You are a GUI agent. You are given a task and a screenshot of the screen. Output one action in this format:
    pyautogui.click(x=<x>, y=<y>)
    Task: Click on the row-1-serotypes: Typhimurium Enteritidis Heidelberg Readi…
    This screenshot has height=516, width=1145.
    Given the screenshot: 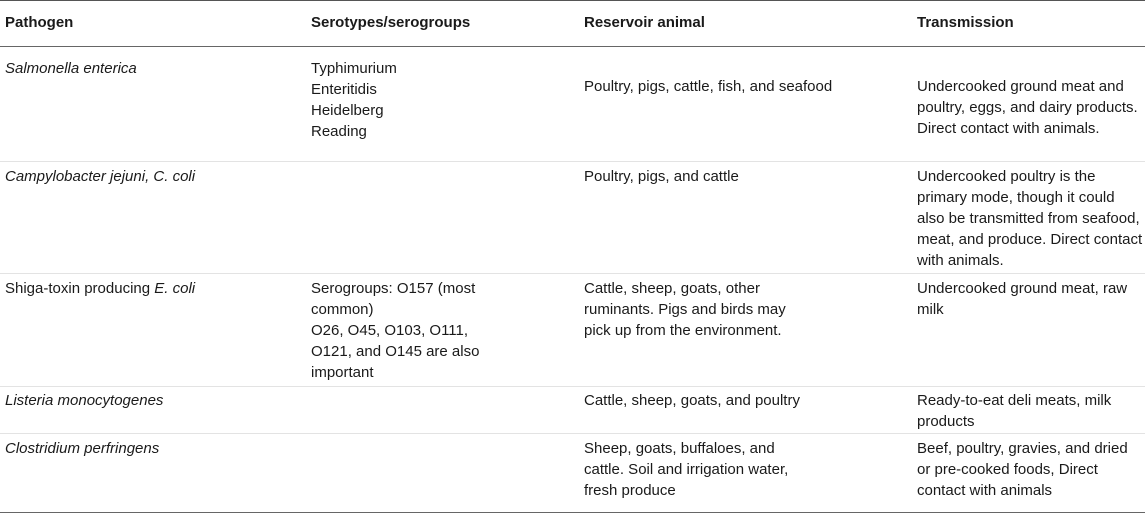 What is the action you would take?
    pyautogui.click(x=411, y=100)
    